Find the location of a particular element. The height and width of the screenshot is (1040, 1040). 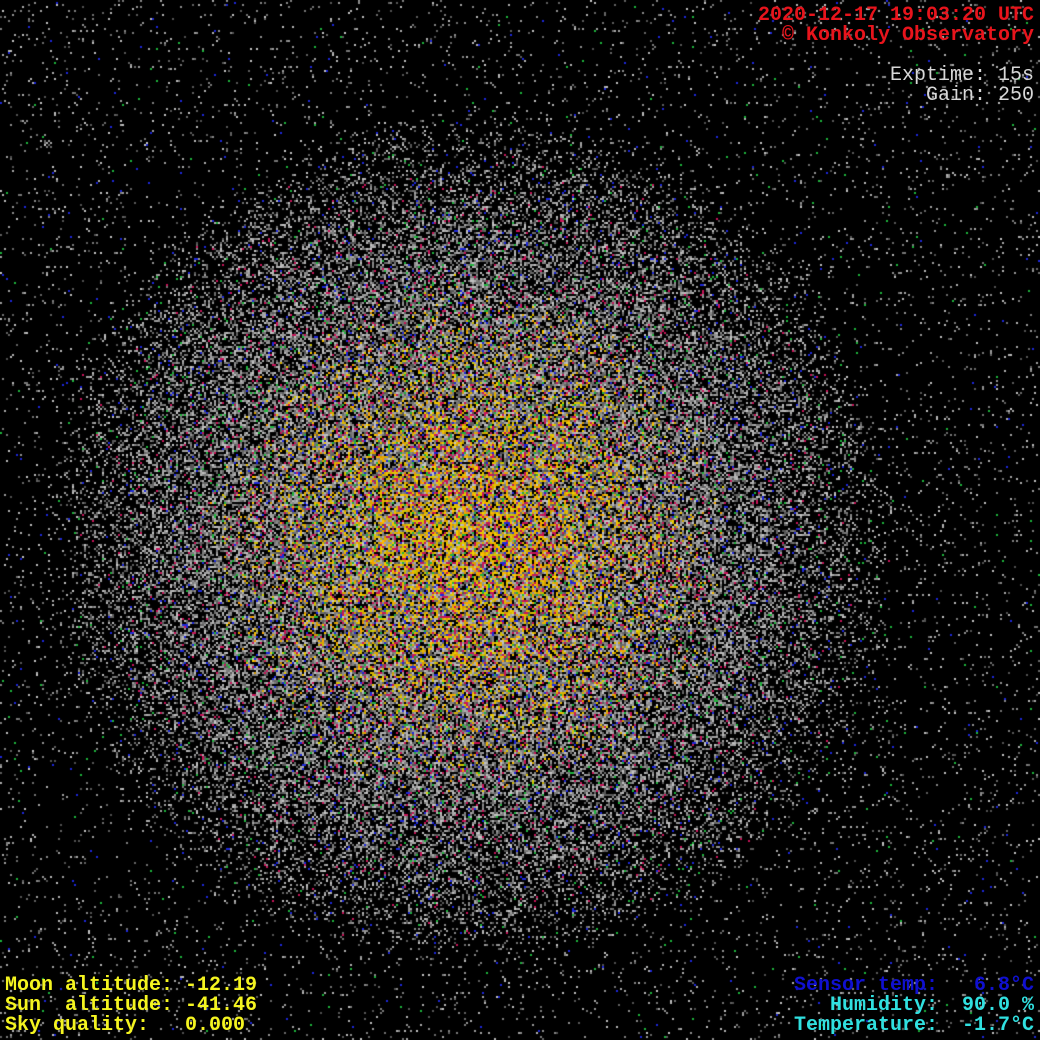

sensor-temp-label: Sensor temp: 6.8°C is located at coordinates (913, 985).